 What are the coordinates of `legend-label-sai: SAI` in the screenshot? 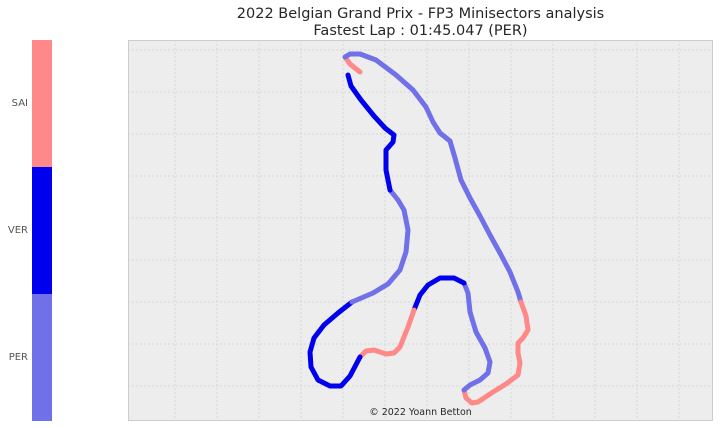 It's located at (19, 103).